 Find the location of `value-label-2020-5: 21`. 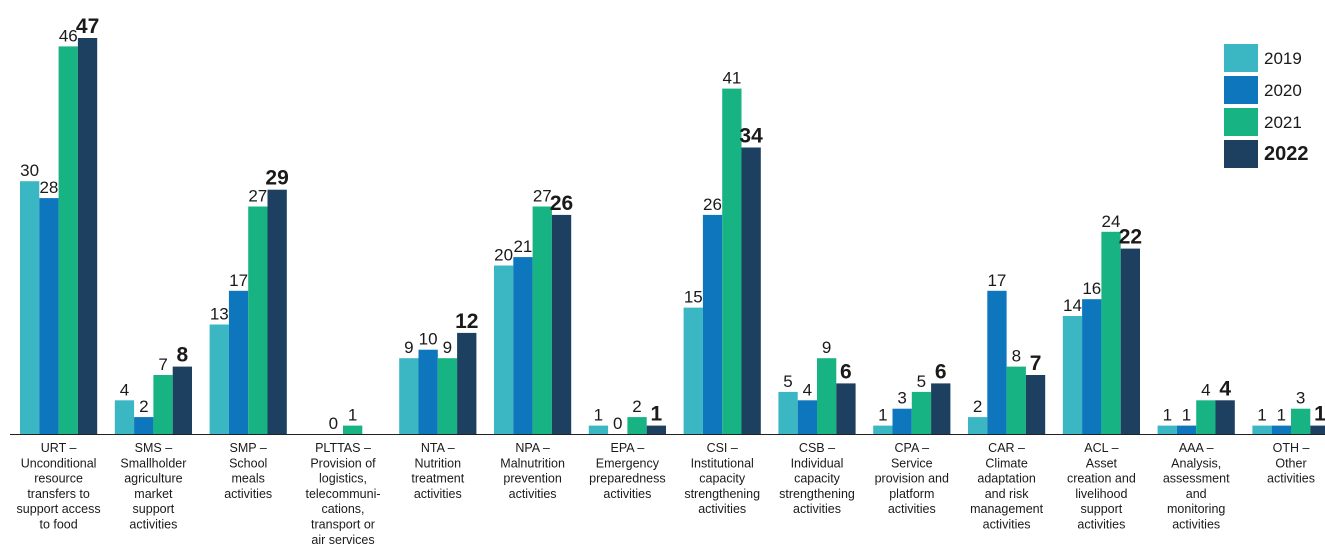

value-label-2020-5: 21 is located at coordinates (522, 246).